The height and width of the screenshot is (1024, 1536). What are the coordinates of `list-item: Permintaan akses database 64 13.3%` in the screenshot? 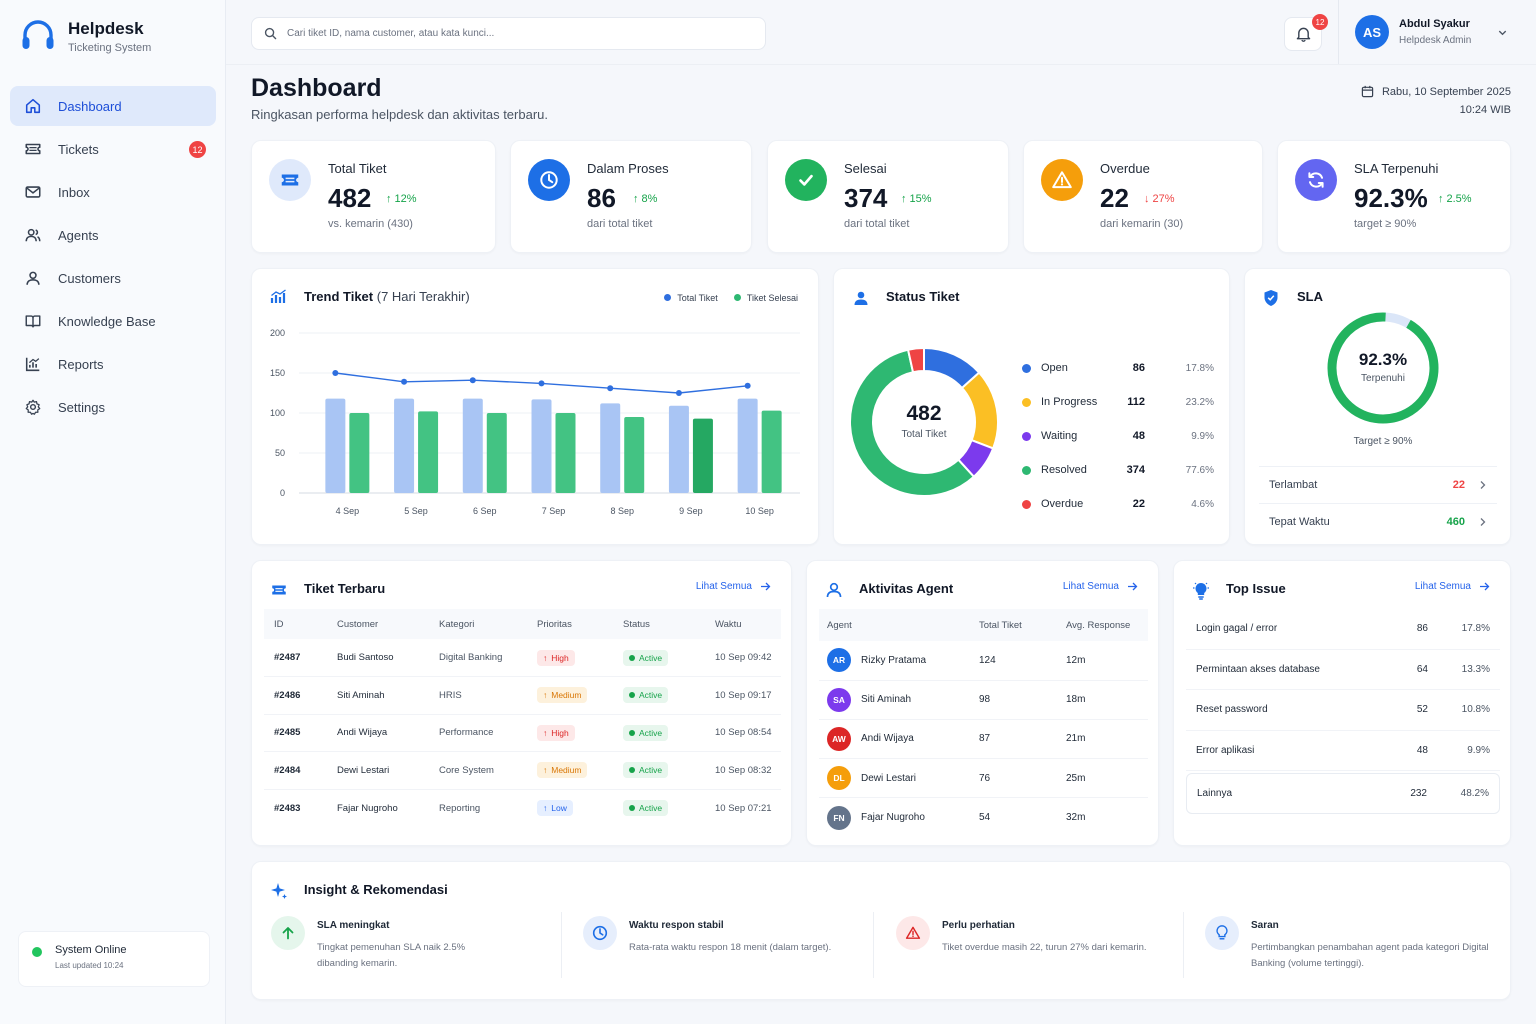 It's located at (1343, 670).